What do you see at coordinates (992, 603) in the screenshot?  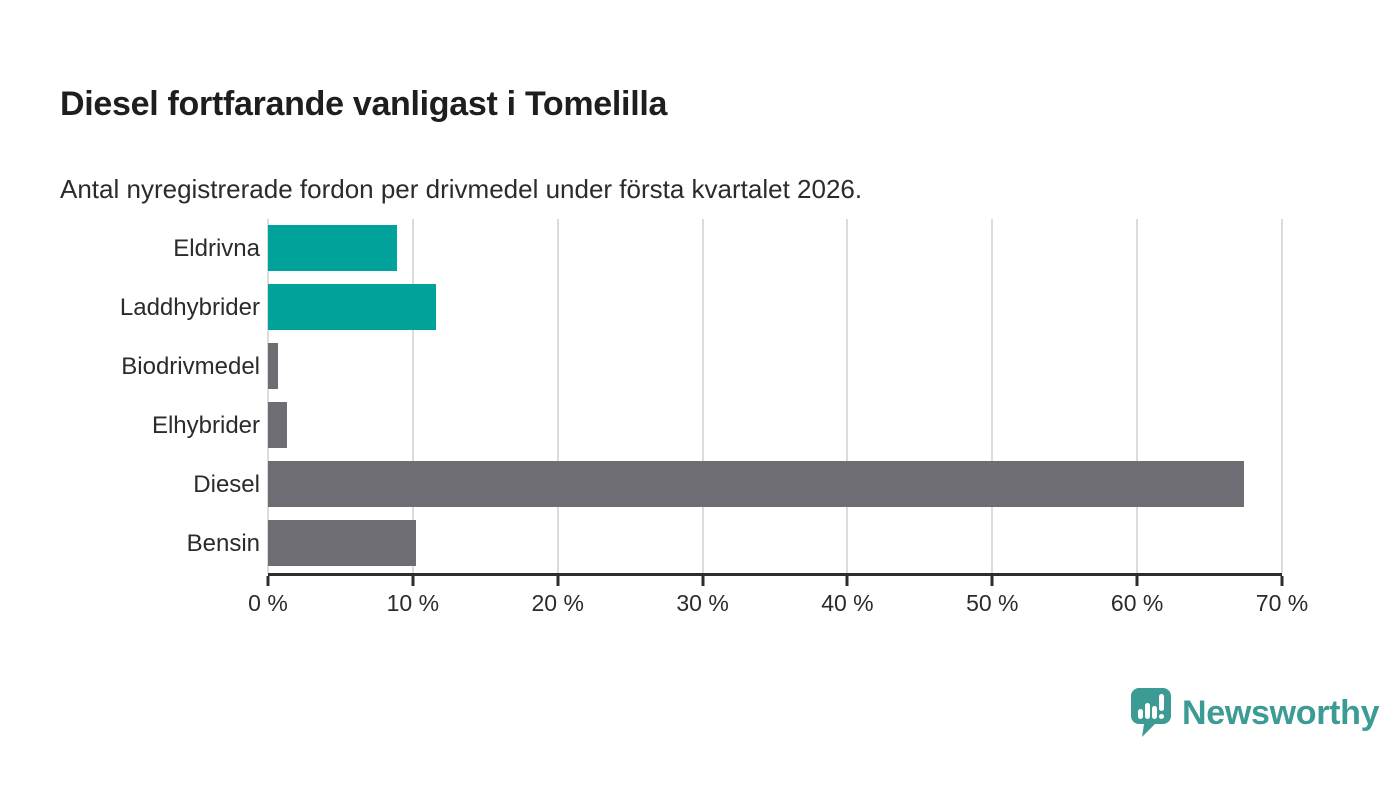 I see `axis-tick-label: 50 %` at bounding box center [992, 603].